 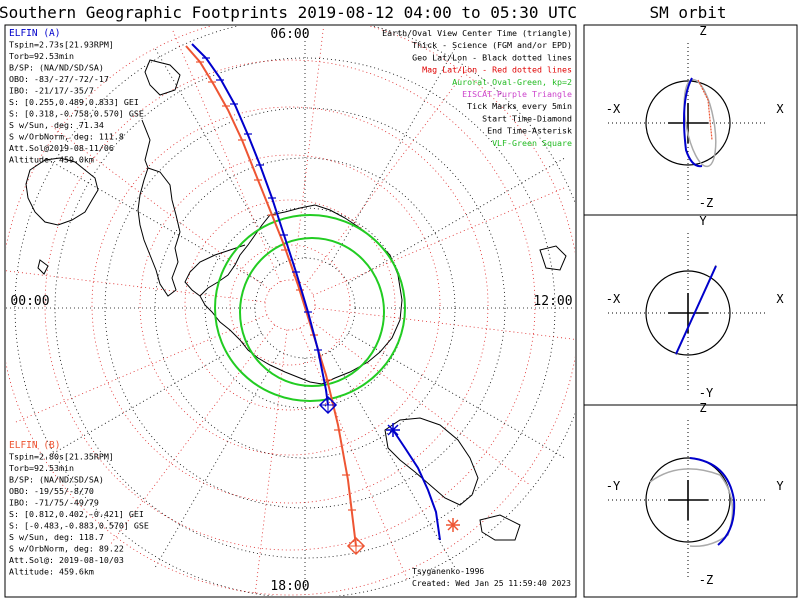 What do you see at coordinates (497, 70) in the screenshot?
I see `legend-item: Mag Lat/Lon - Red dotted lines` at bounding box center [497, 70].